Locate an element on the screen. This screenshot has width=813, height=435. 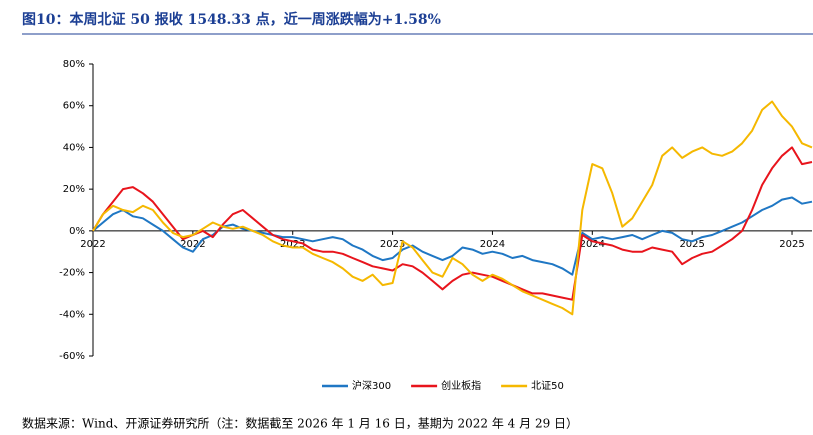
y-tick-label: 40% is located at coordinates (74, 147).